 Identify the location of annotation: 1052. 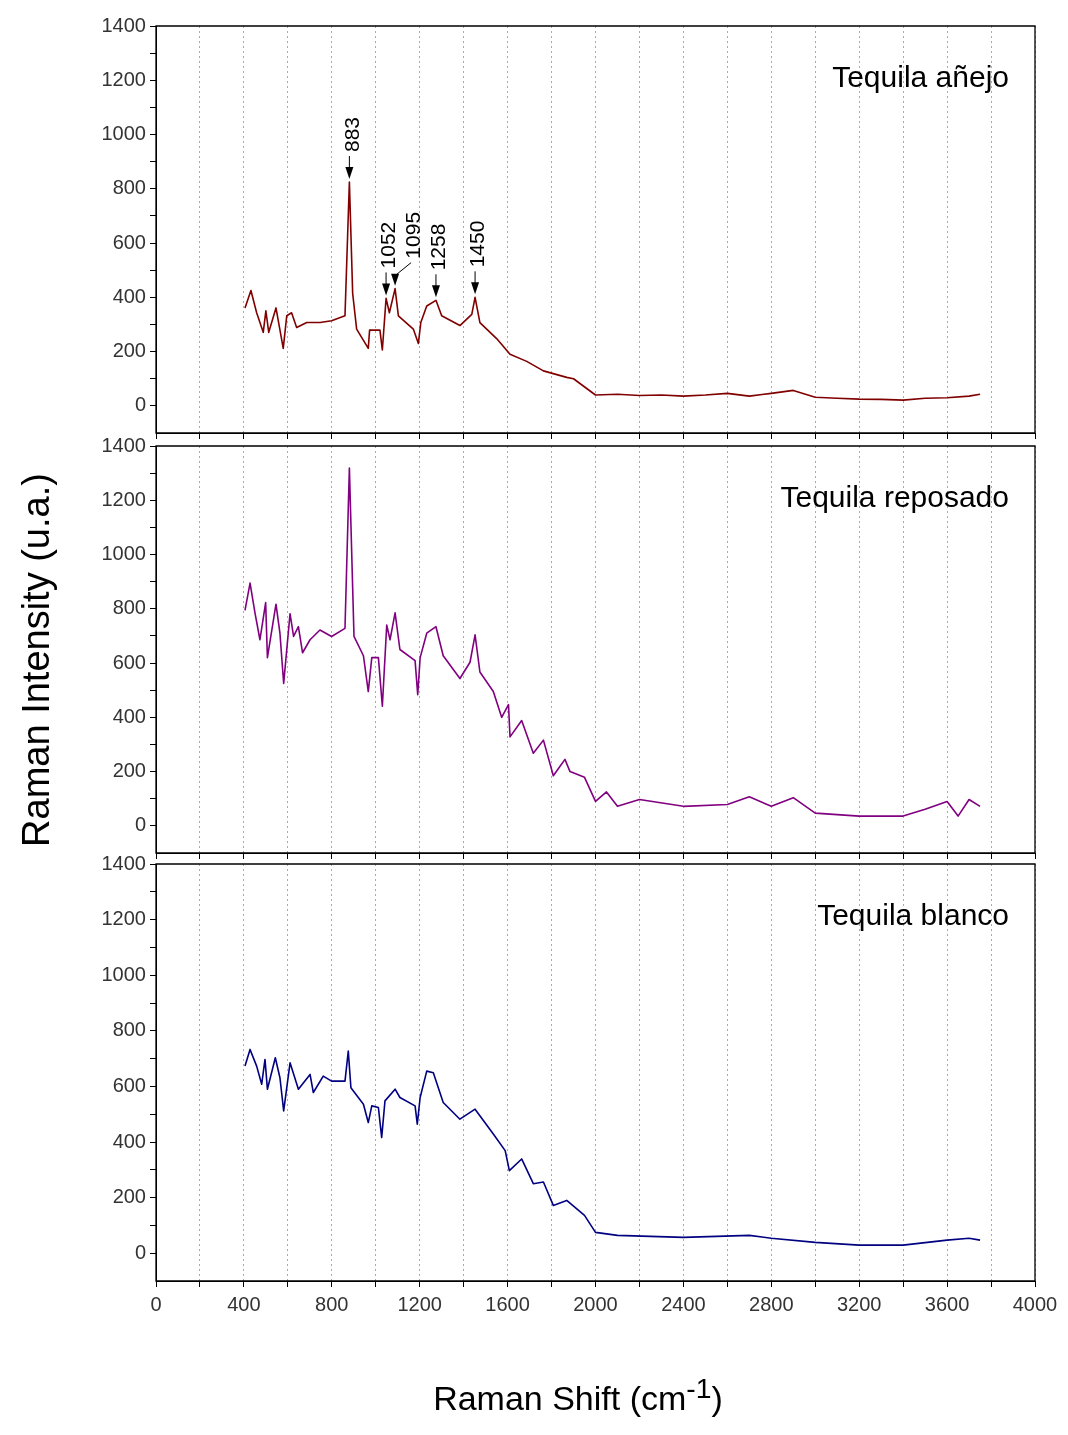
(388, 245).